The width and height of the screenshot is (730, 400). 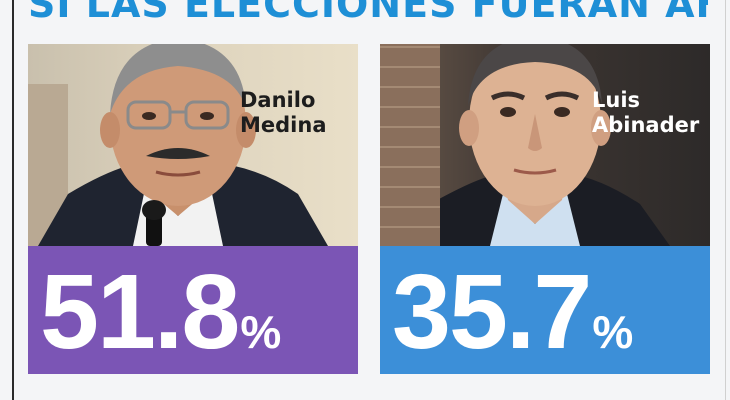 What do you see at coordinates (13, 200) in the screenshot?
I see `left-border-line` at bounding box center [13, 200].